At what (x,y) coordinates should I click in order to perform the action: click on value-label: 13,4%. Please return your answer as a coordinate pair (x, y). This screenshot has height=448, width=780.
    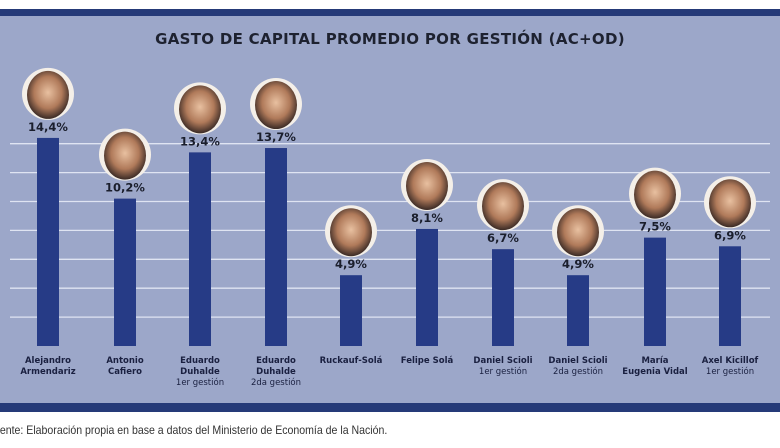
    Looking at the image, I should click on (200, 141).